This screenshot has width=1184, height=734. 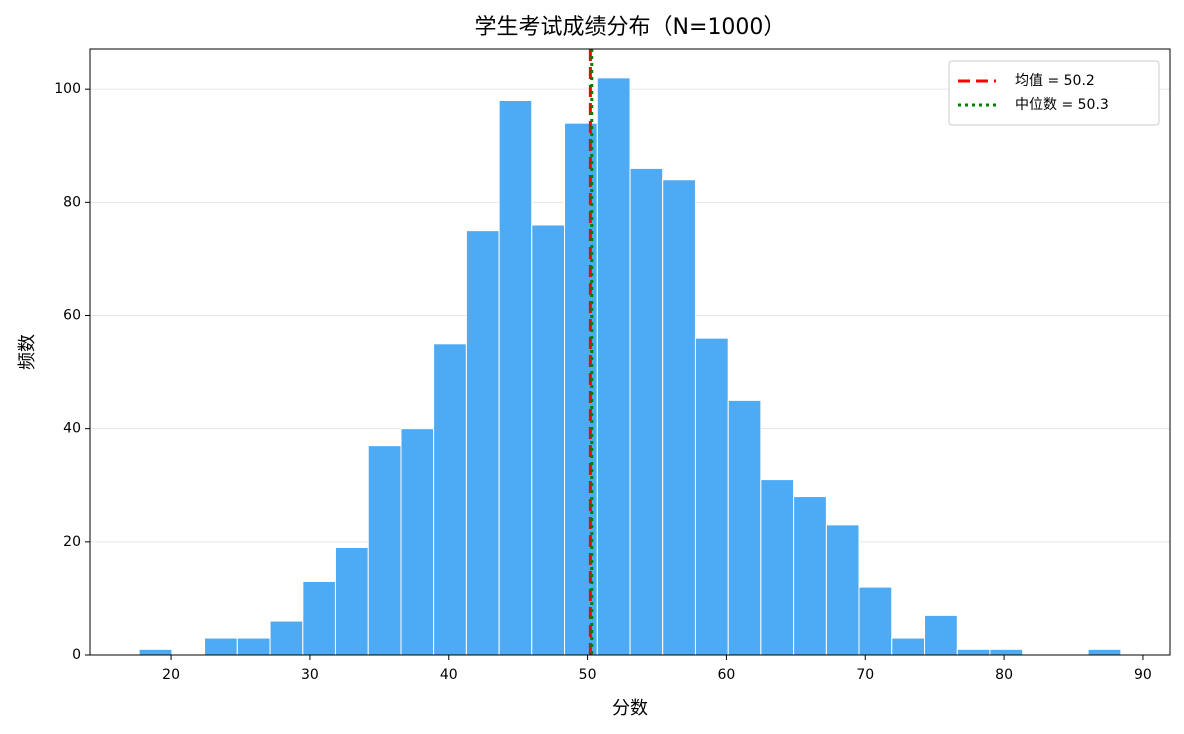 What do you see at coordinates (72, 316) in the screenshot?
I see `y-tick-label: 60` at bounding box center [72, 316].